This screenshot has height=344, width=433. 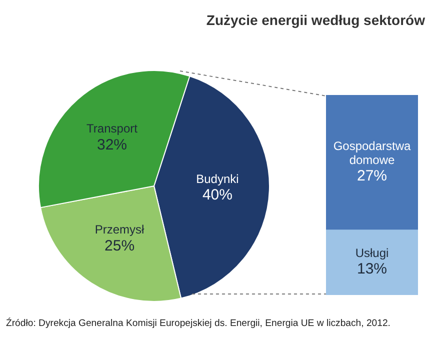 I want to click on text: Zużycie energii według sektorów, so click(x=315, y=20).